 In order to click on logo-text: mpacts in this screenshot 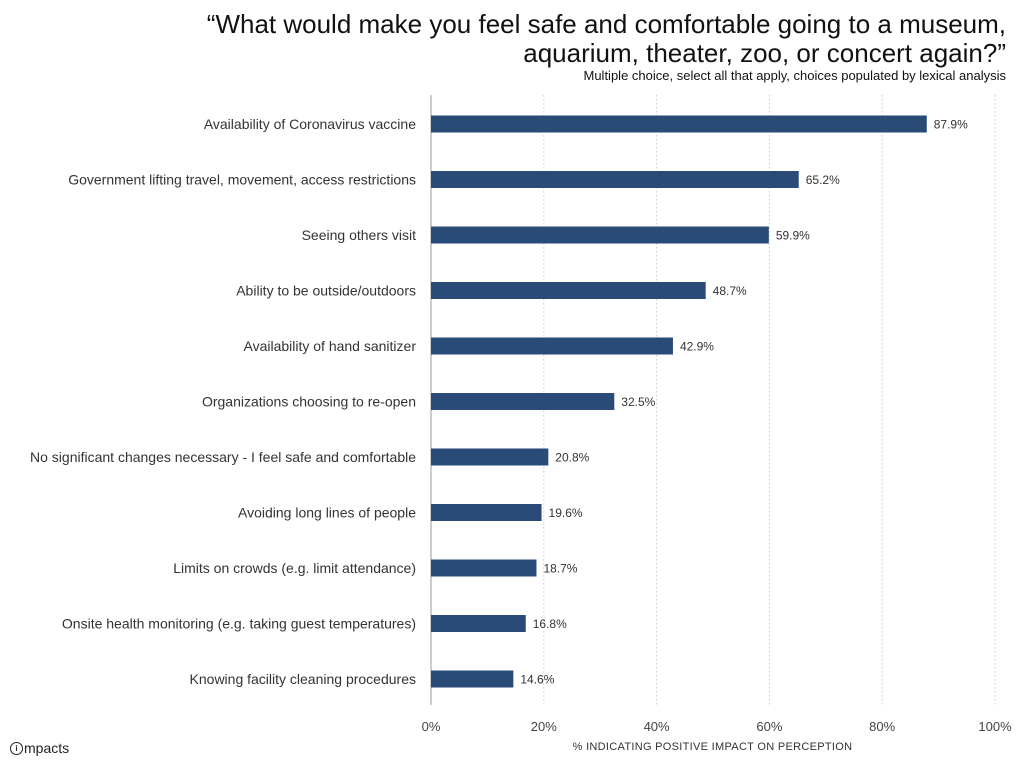, I will do `click(47, 748)`.